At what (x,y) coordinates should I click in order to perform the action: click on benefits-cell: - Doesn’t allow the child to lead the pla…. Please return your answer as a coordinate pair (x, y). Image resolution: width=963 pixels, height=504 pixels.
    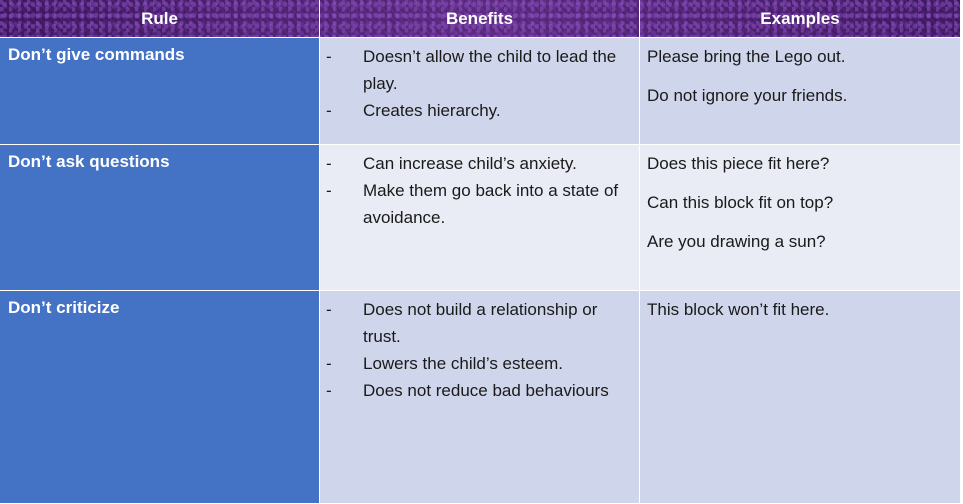
    Looking at the image, I should click on (480, 91).